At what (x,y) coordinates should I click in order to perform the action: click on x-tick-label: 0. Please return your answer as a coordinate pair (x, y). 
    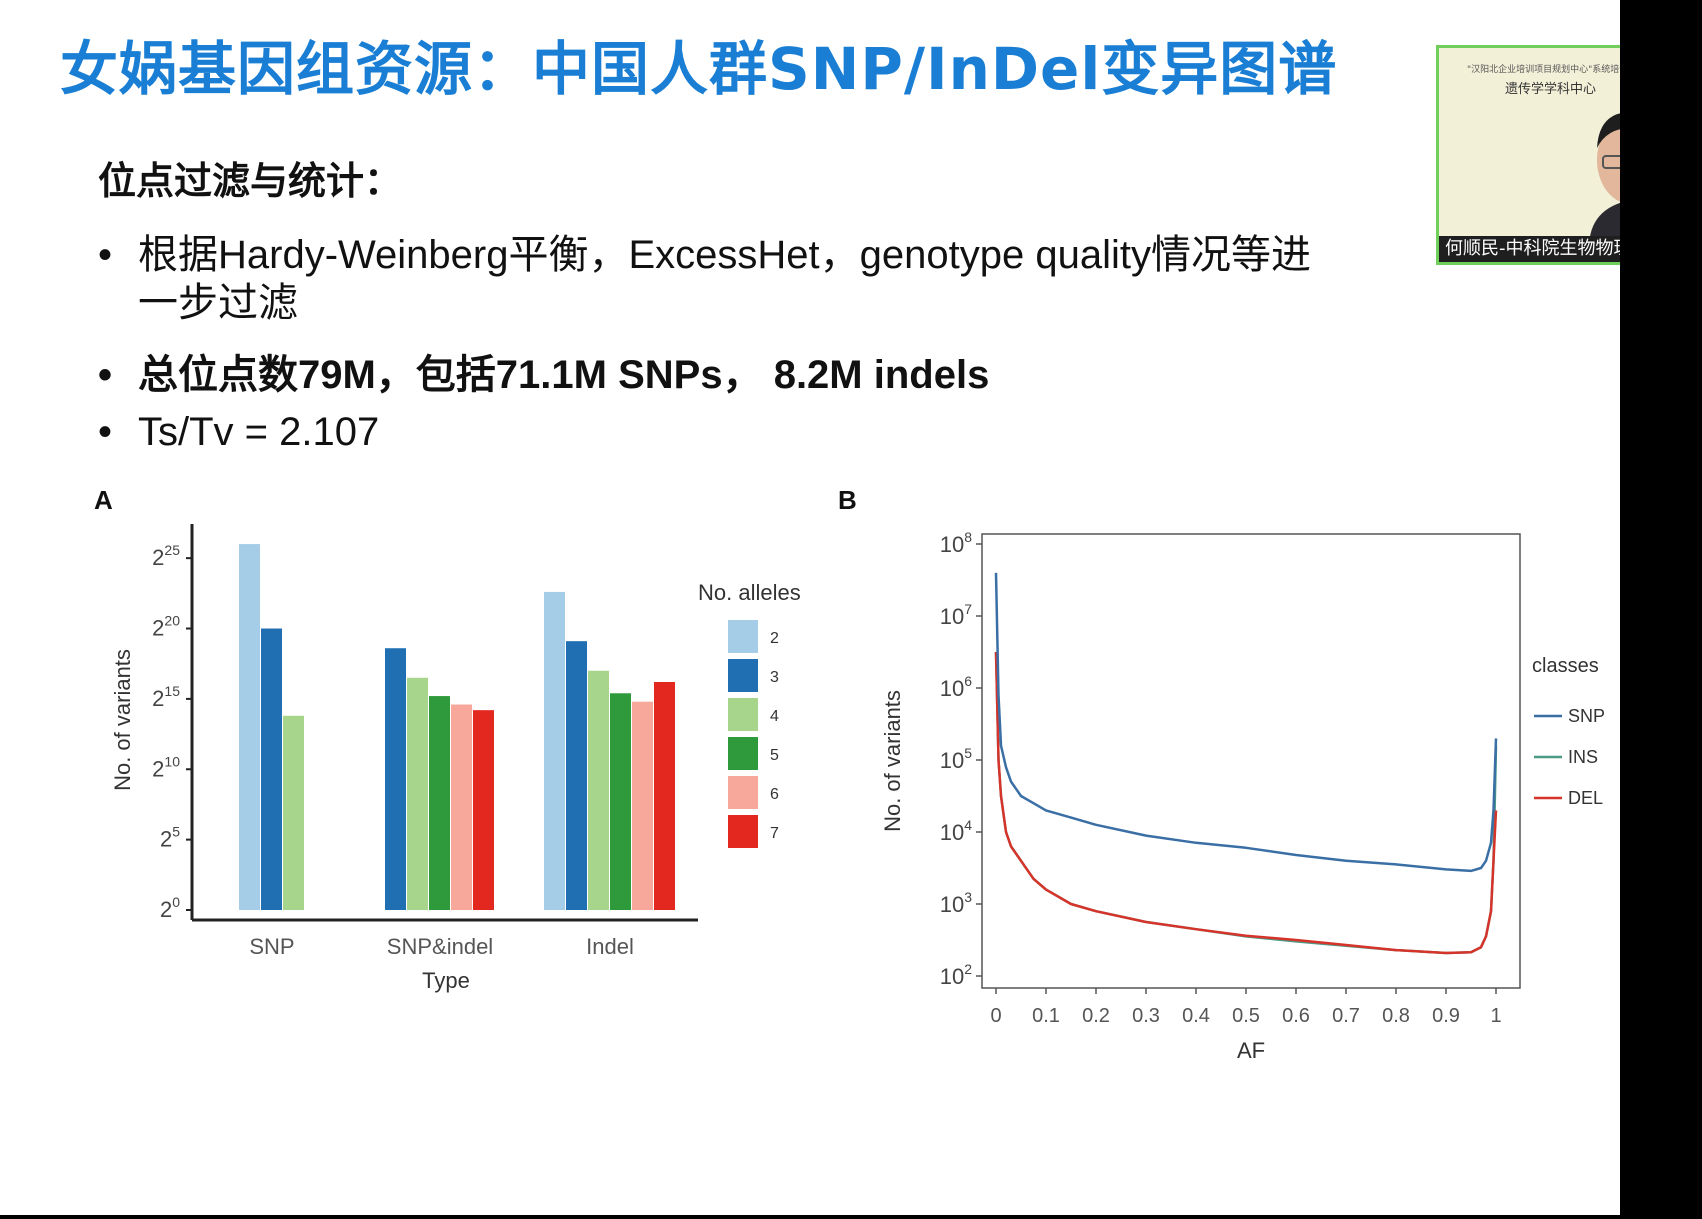
    Looking at the image, I should click on (995, 1016).